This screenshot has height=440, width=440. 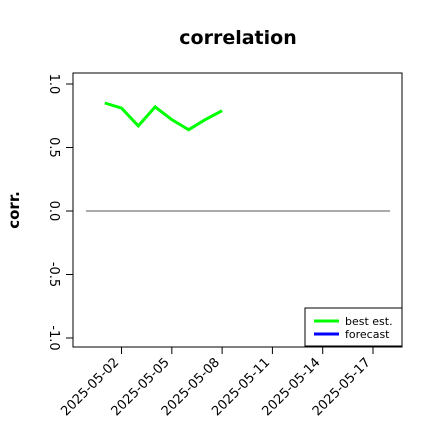 I want to click on y-tick-label: 0.0, so click(x=53, y=211).